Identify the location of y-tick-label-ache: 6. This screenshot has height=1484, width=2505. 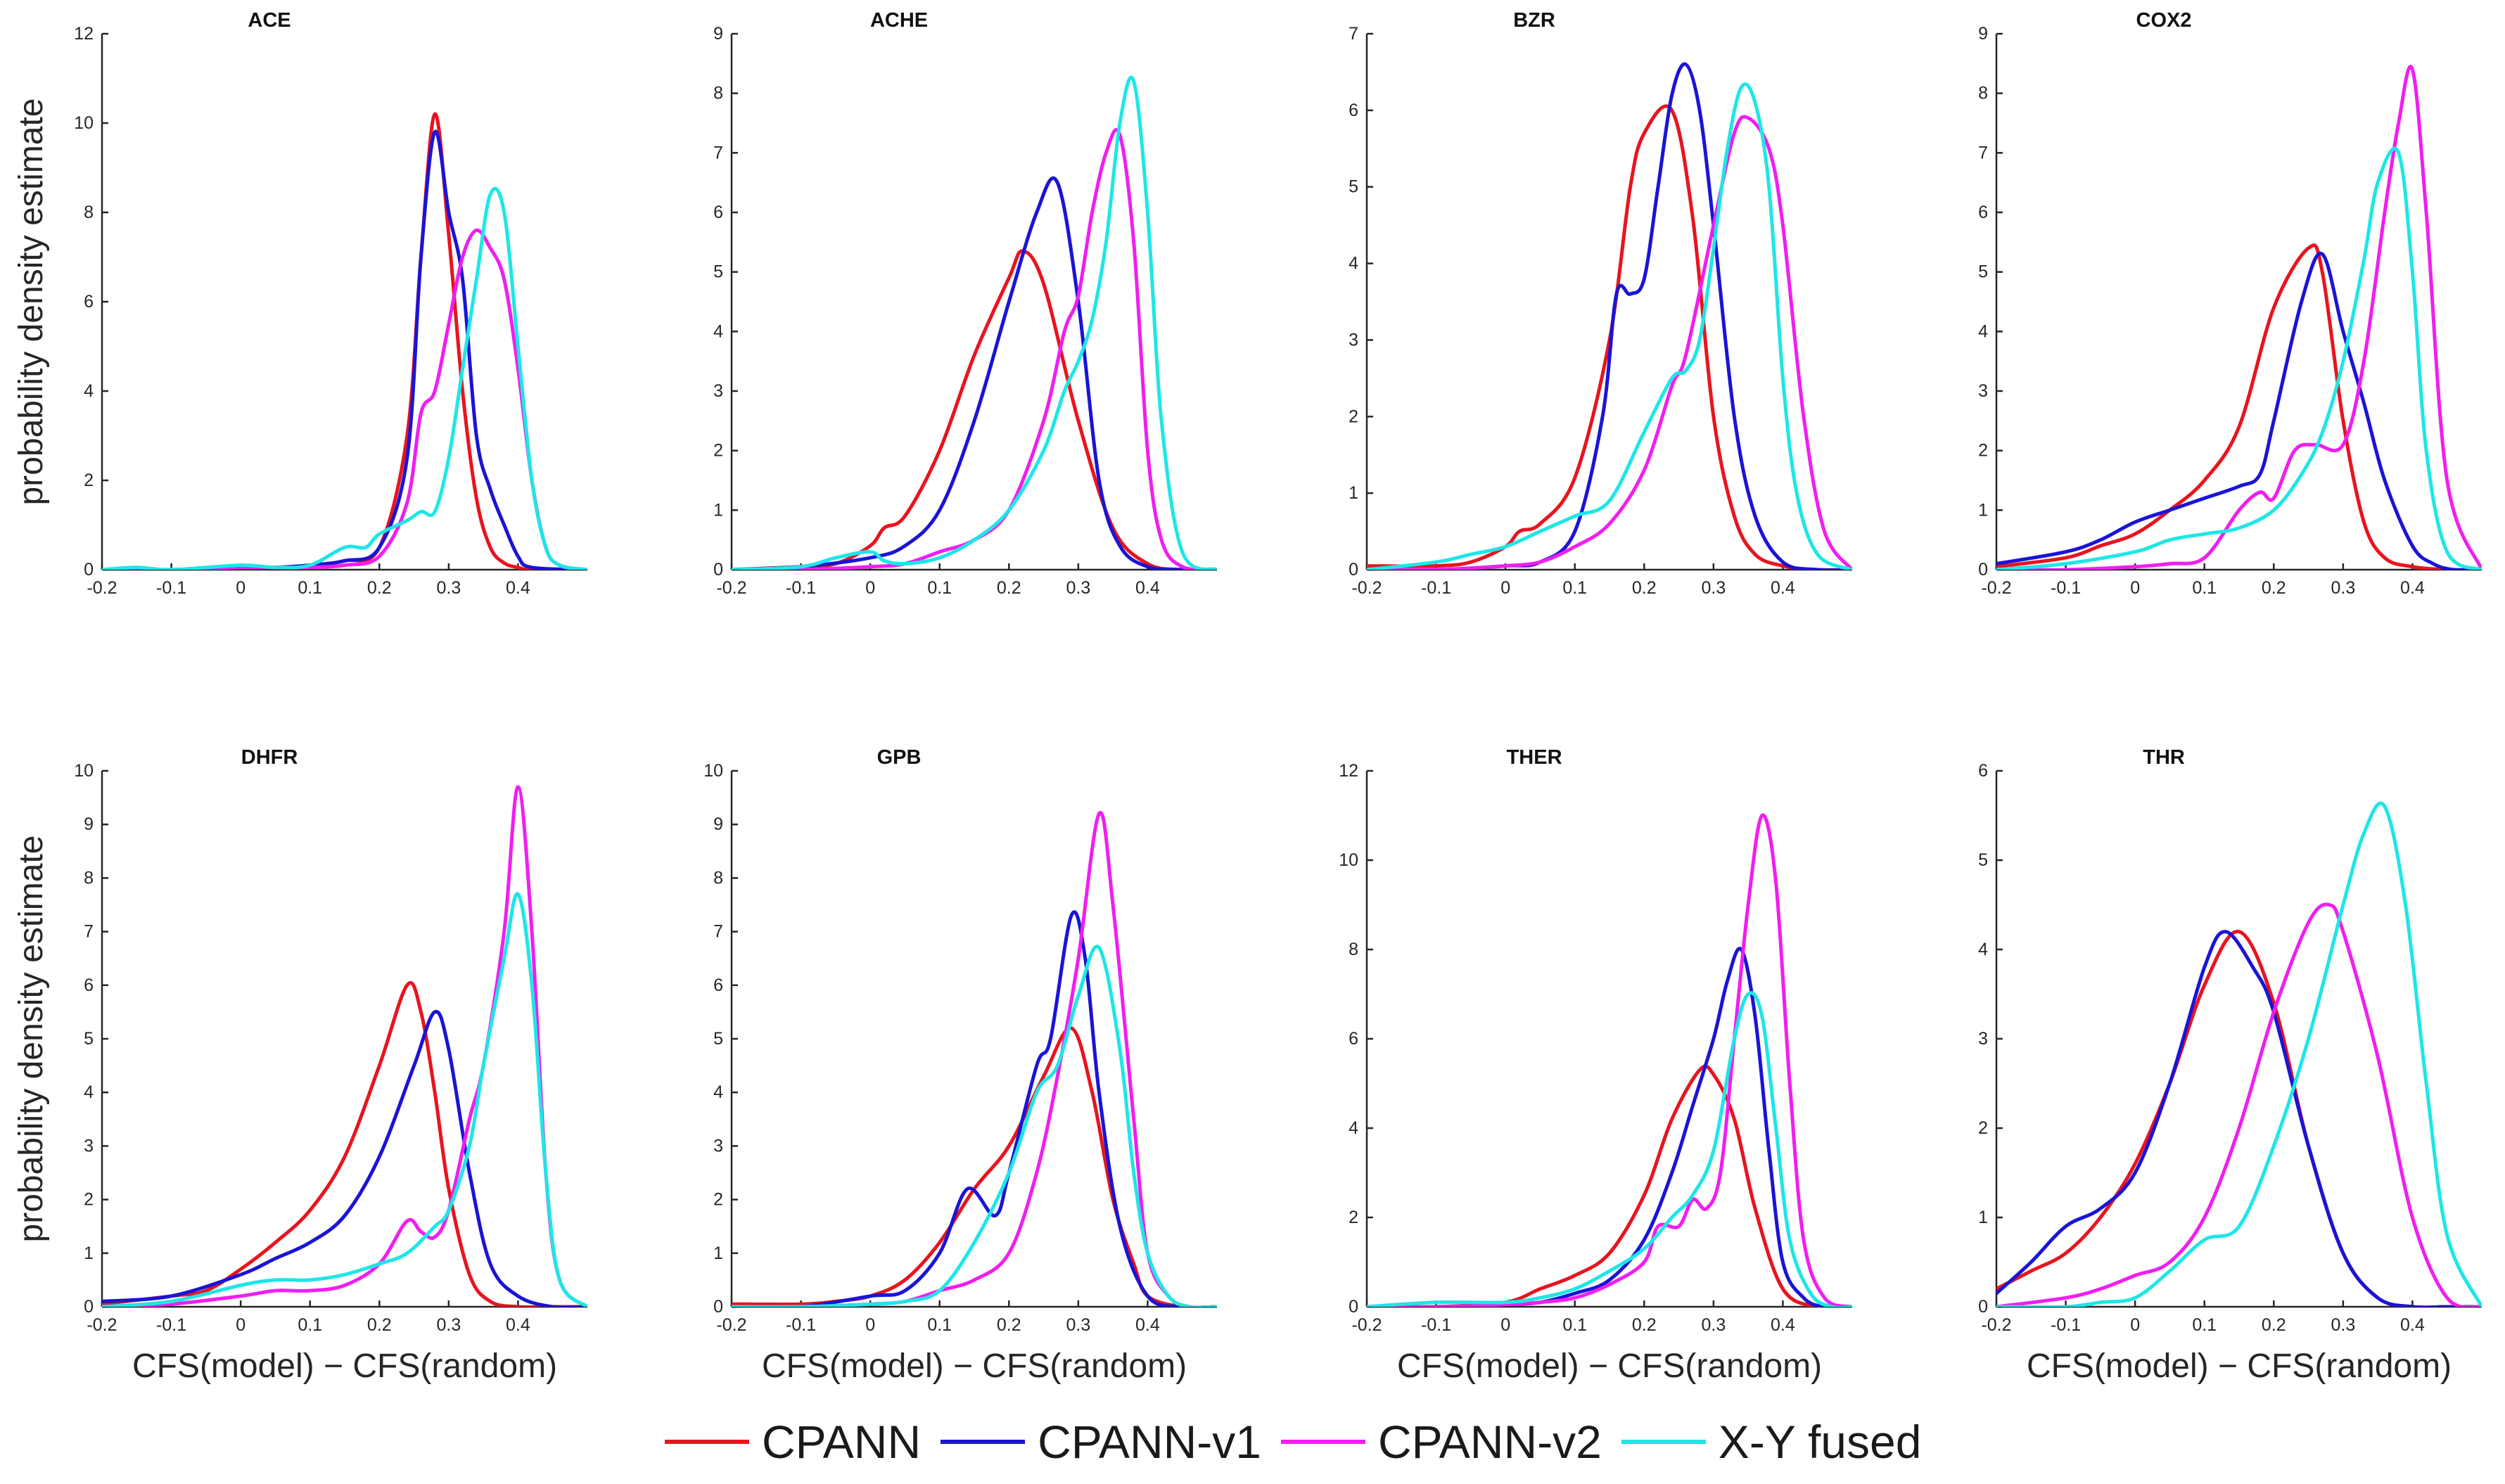
(718, 213).